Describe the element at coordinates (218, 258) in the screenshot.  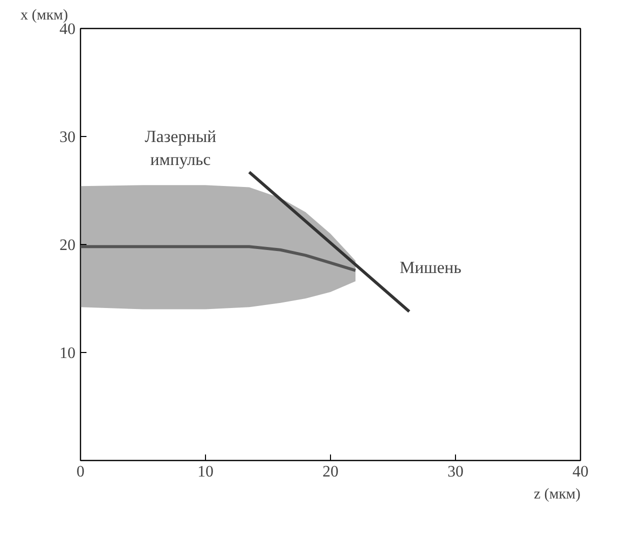
I see `line-series` at that location.